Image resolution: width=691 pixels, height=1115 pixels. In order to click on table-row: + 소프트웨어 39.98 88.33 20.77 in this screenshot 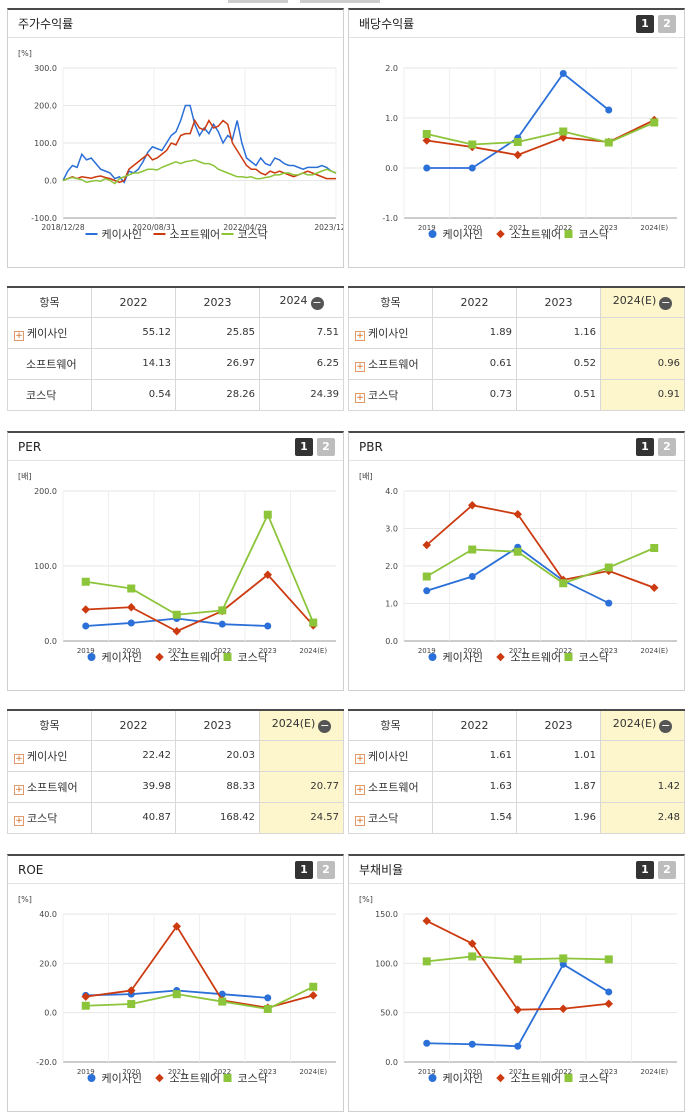, I will do `click(175, 786)`.